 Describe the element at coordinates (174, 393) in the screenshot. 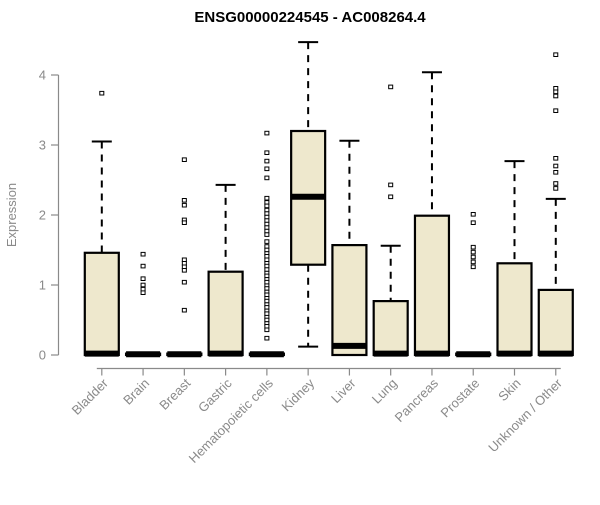

I see `x-category-label-breast: Breast` at that location.